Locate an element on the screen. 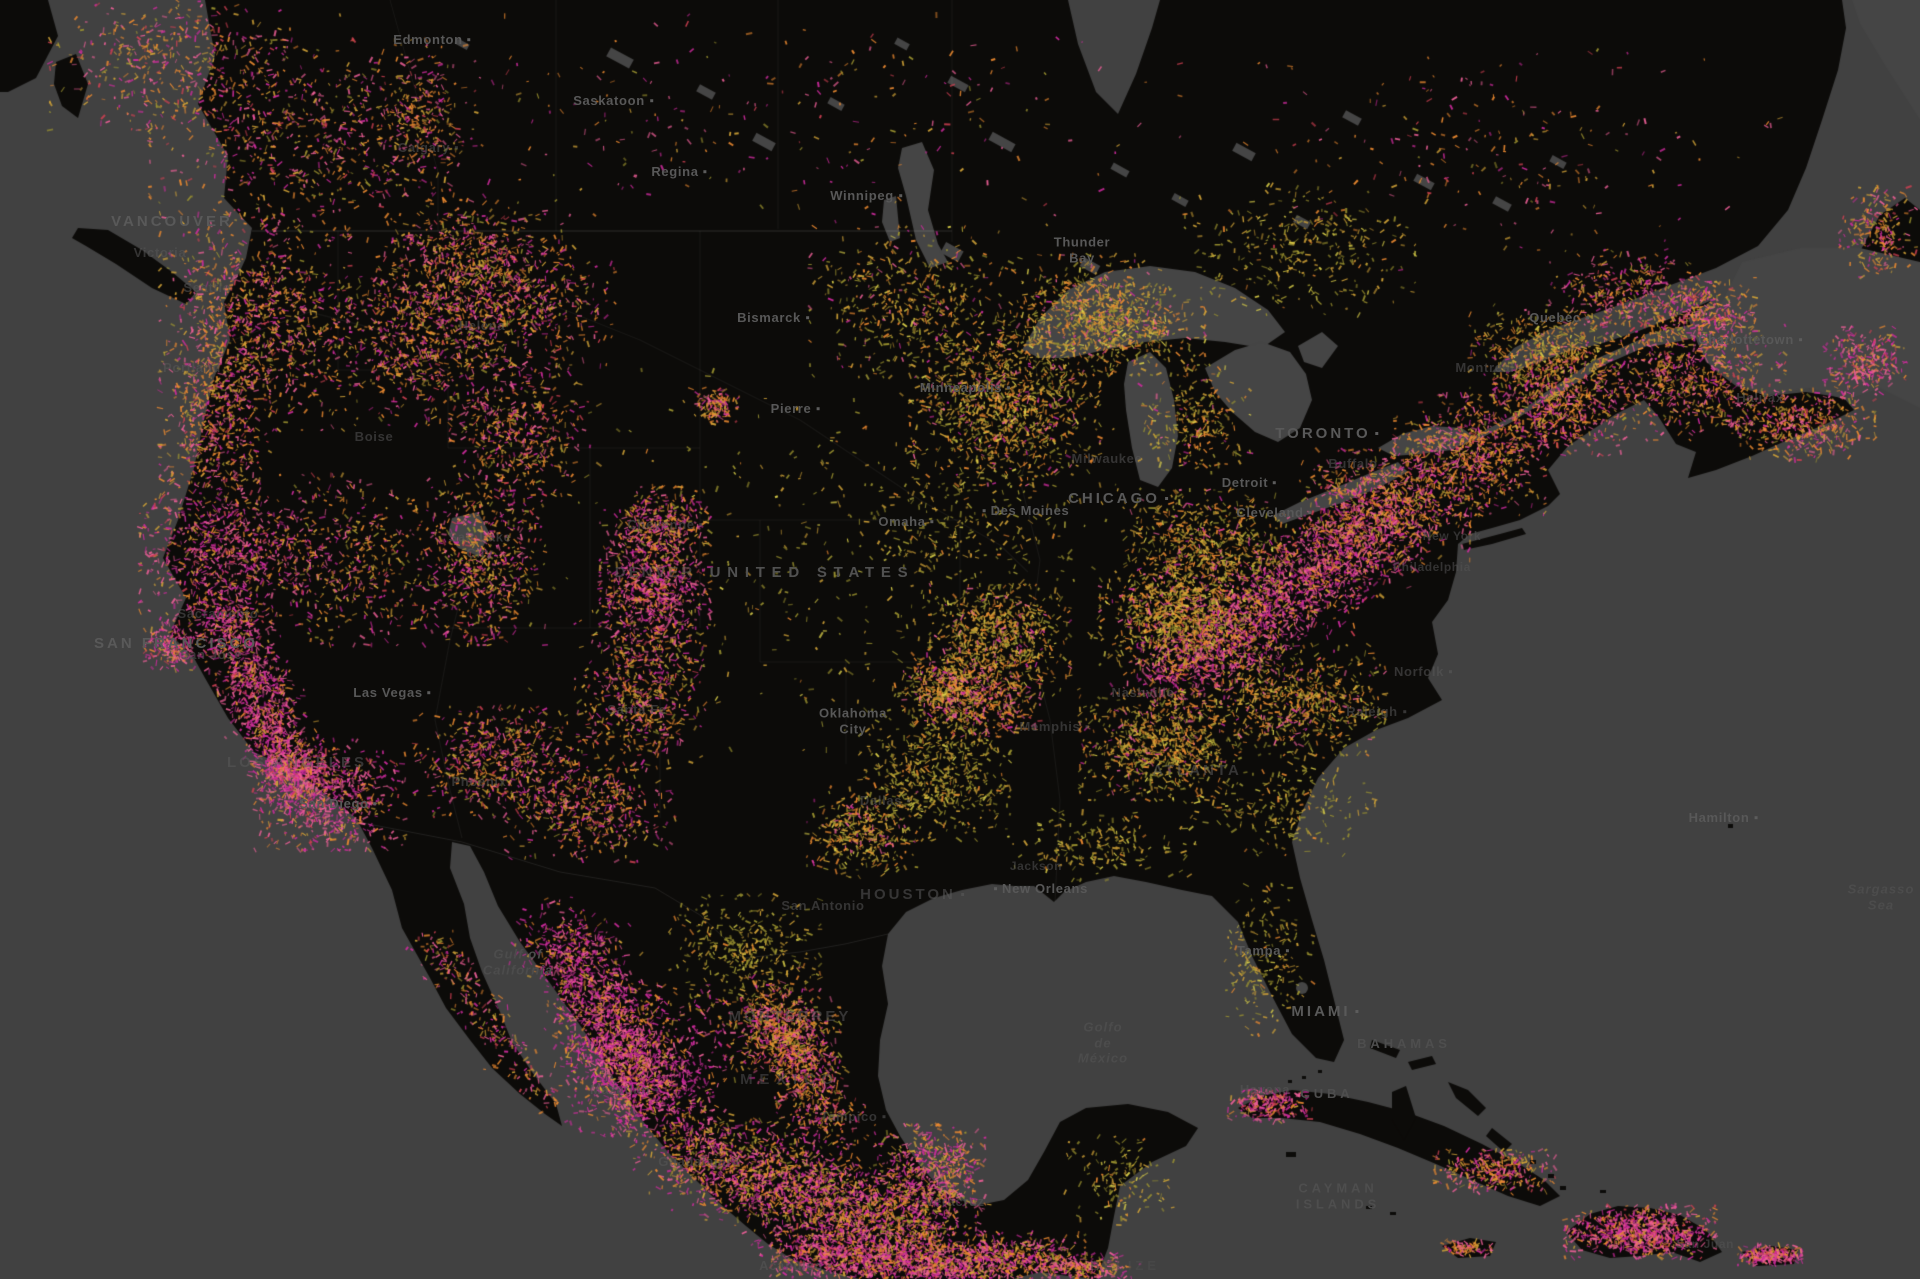 The image size is (1920, 1279). map-label-houston: HOUSTON is located at coordinates (912, 895).